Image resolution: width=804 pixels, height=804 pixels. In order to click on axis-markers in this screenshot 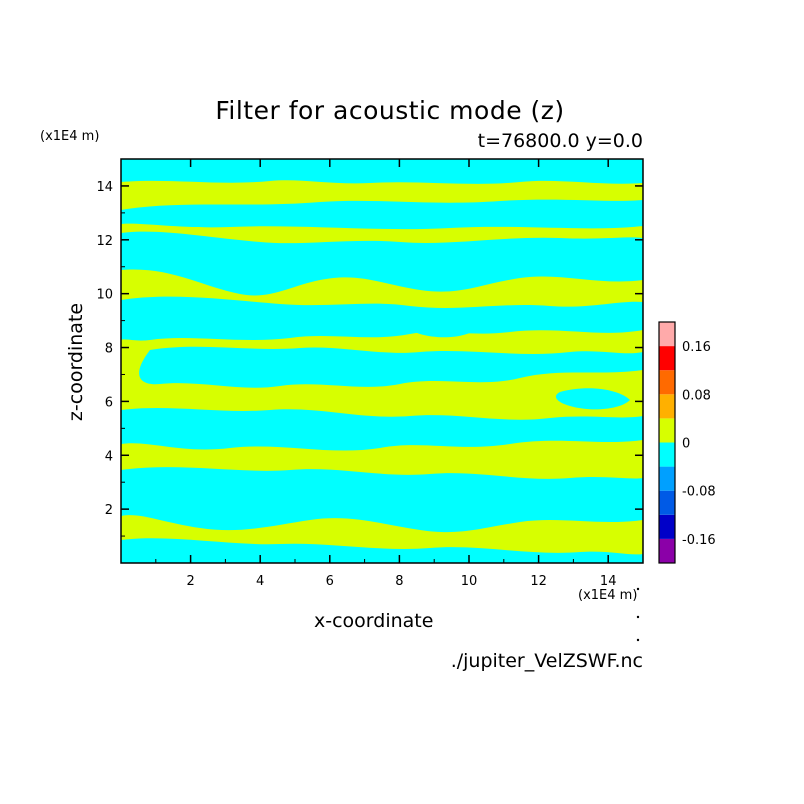, I will do `click(638, 614)`.